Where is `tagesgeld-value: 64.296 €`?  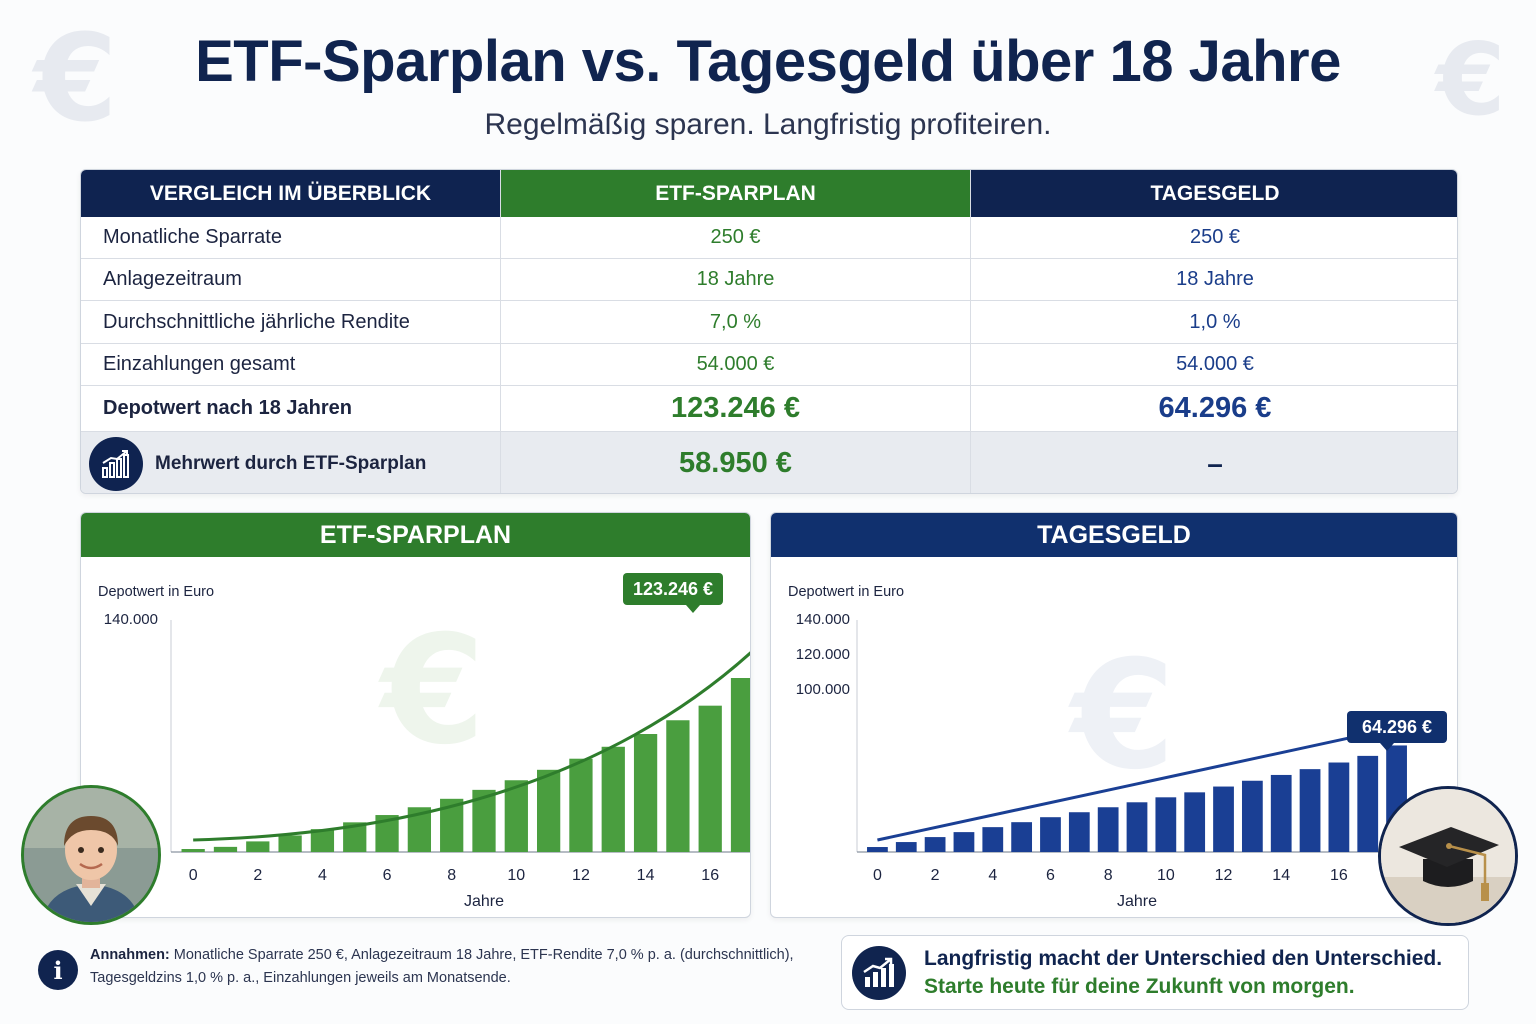 tagesgeld-value: 64.296 € is located at coordinates (1215, 408).